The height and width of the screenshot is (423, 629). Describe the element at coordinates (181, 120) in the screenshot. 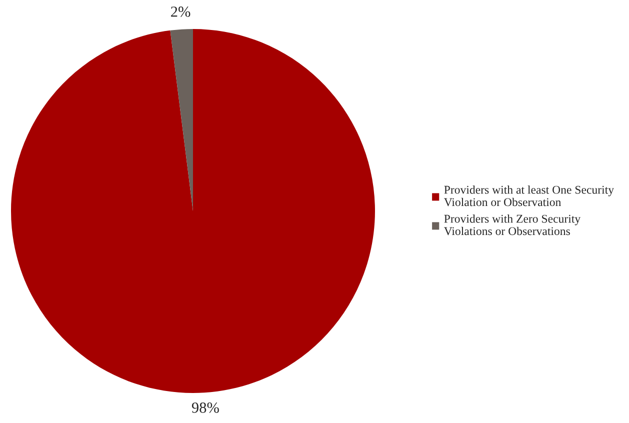

I see `pie-slice` at that location.